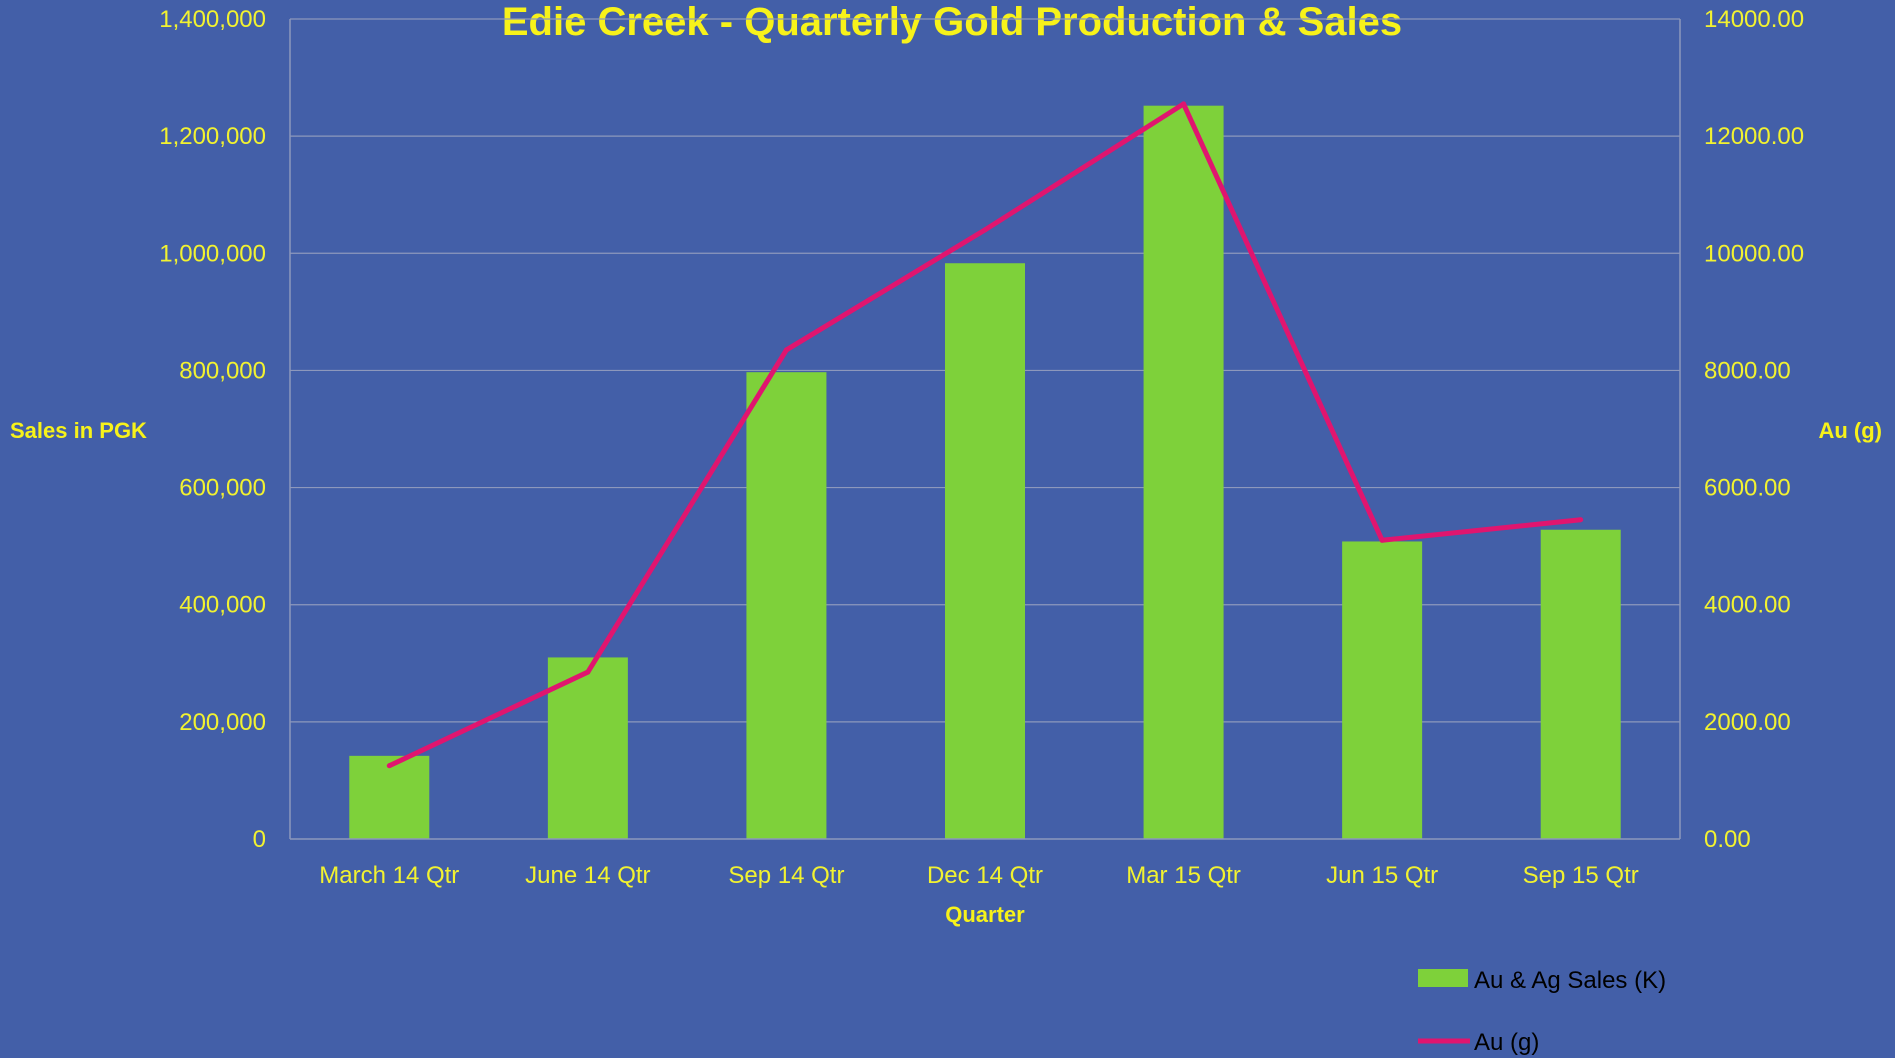 This screenshot has height=1058, width=1895. What do you see at coordinates (389, 875) in the screenshot?
I see `x-tick-label: March 14 Qtr` at bounding box center [389, 875].